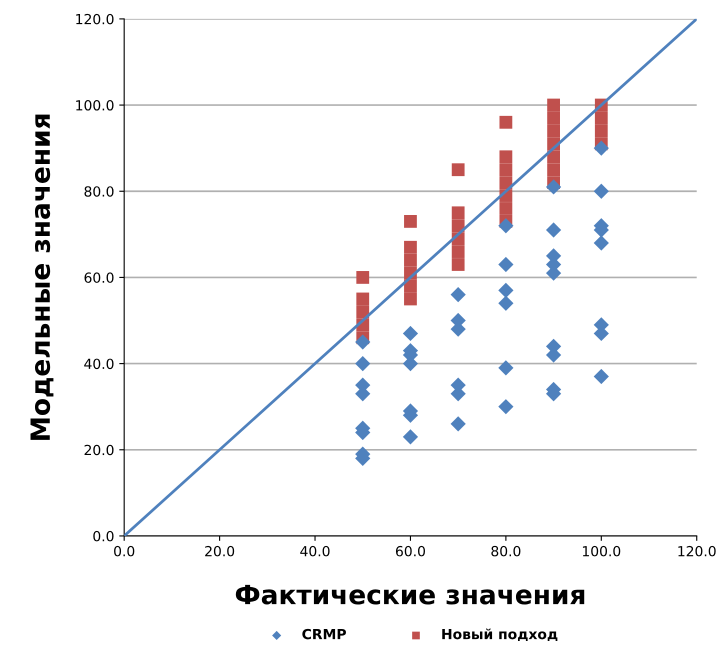 The image size is (722, 652). Describe the element at coordinates (410, 551) in the screenshot. I see `x-tick-label: 60.0` at that location.